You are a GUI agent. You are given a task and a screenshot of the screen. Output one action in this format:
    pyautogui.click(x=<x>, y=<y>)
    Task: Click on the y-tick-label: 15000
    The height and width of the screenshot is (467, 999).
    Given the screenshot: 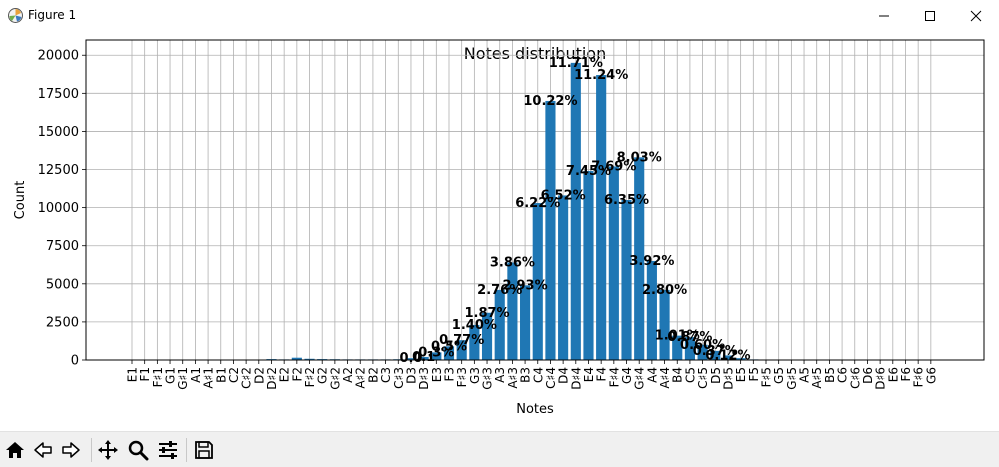 What is the action you would take?
    pyautogui.click(x=58, y=132)
    